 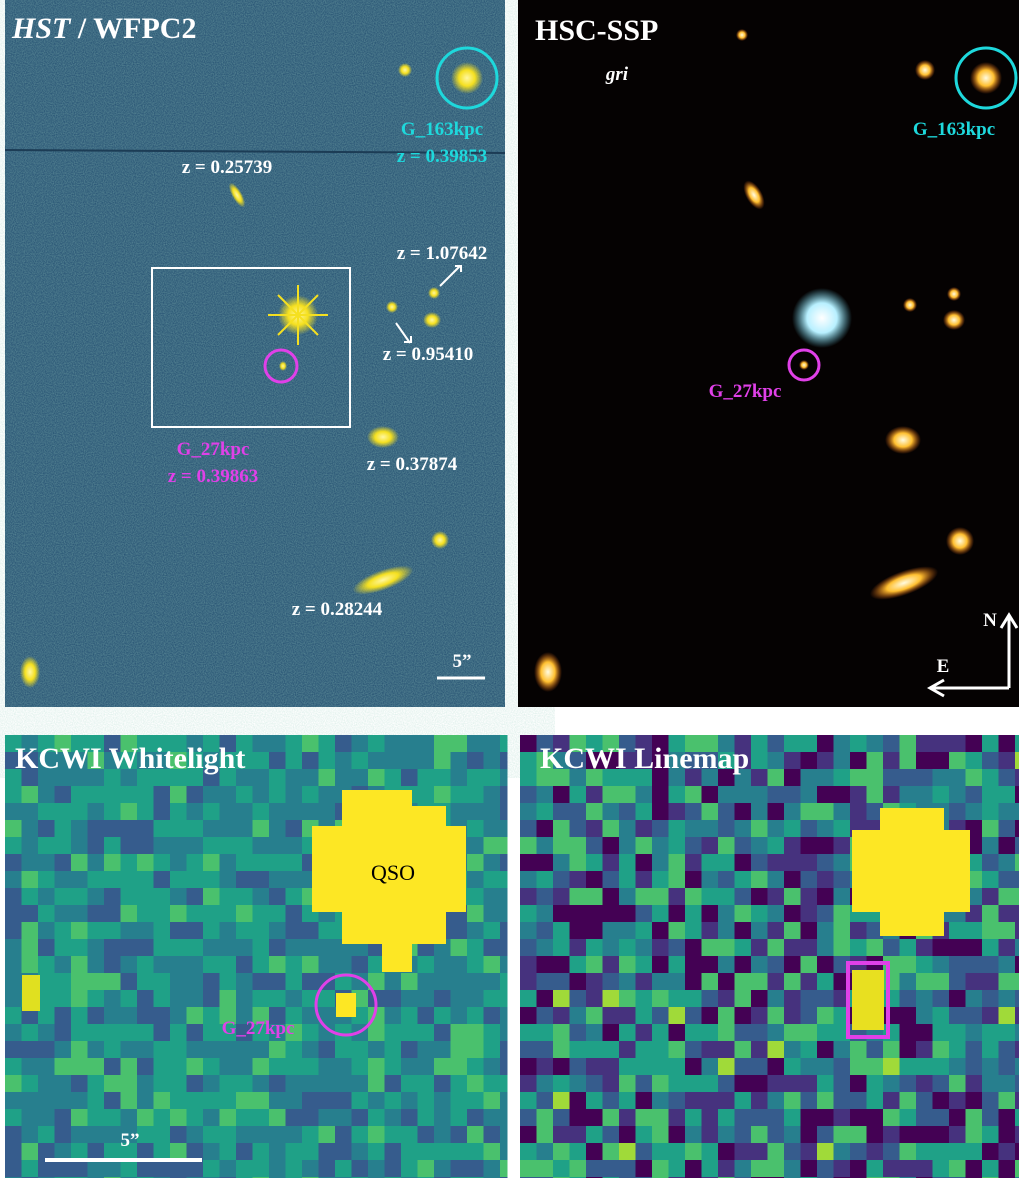 What do you see at coordinates (467, 78) in the screenshot?
I see `marker-circle` at bounding box center [467, 78].